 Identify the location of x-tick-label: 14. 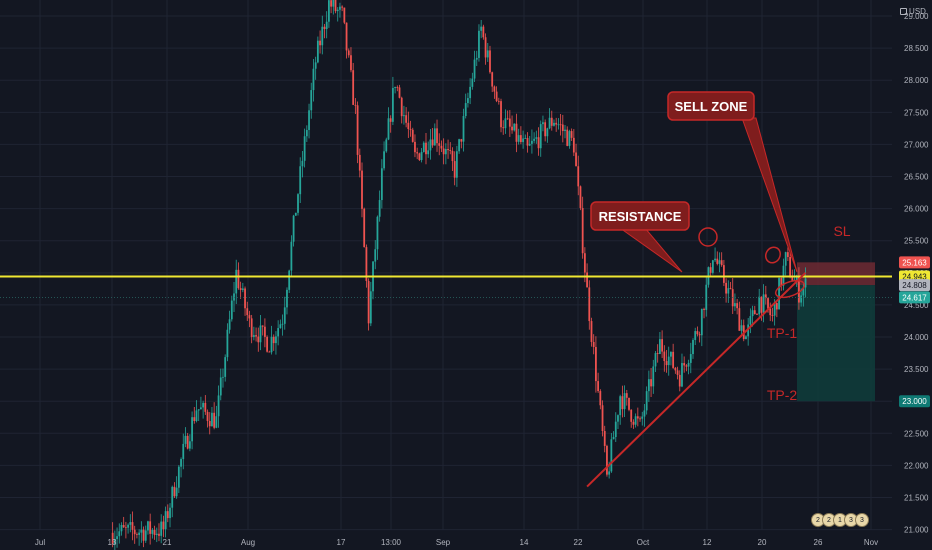
(524, 542).